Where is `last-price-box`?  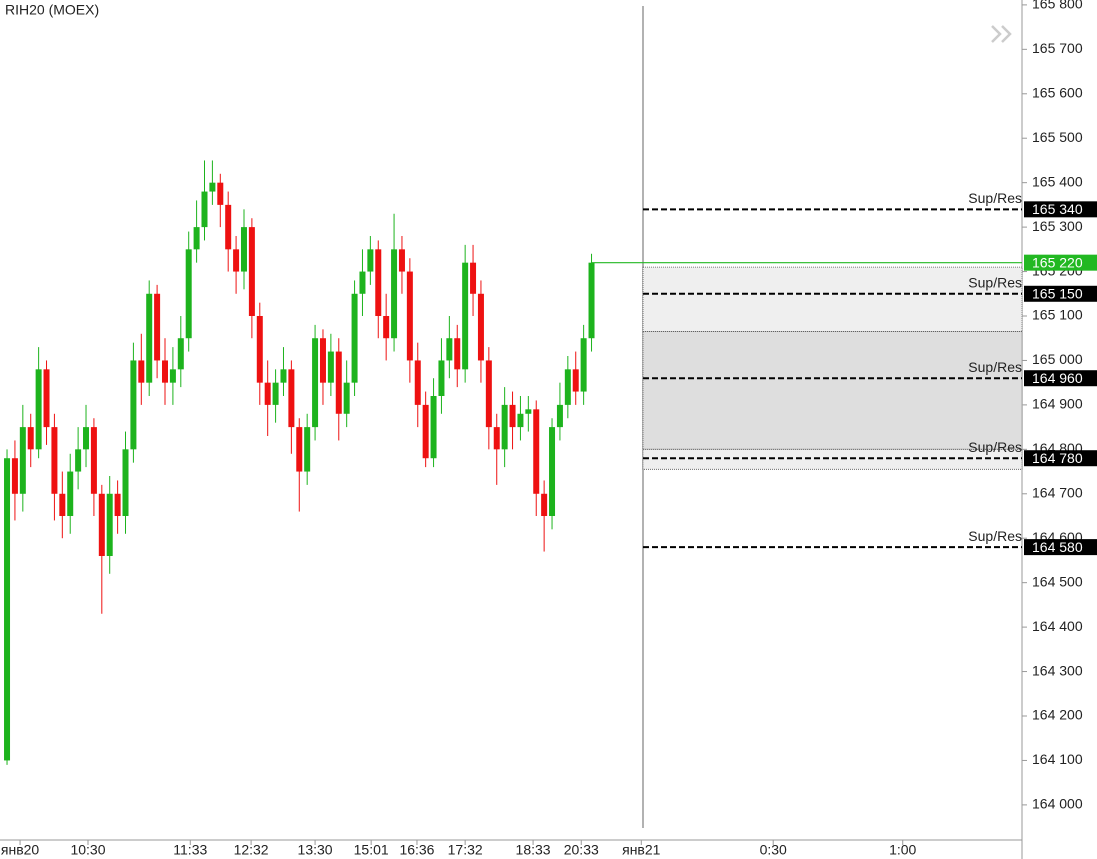
last-price-box is located at coordinates (1060, 262).